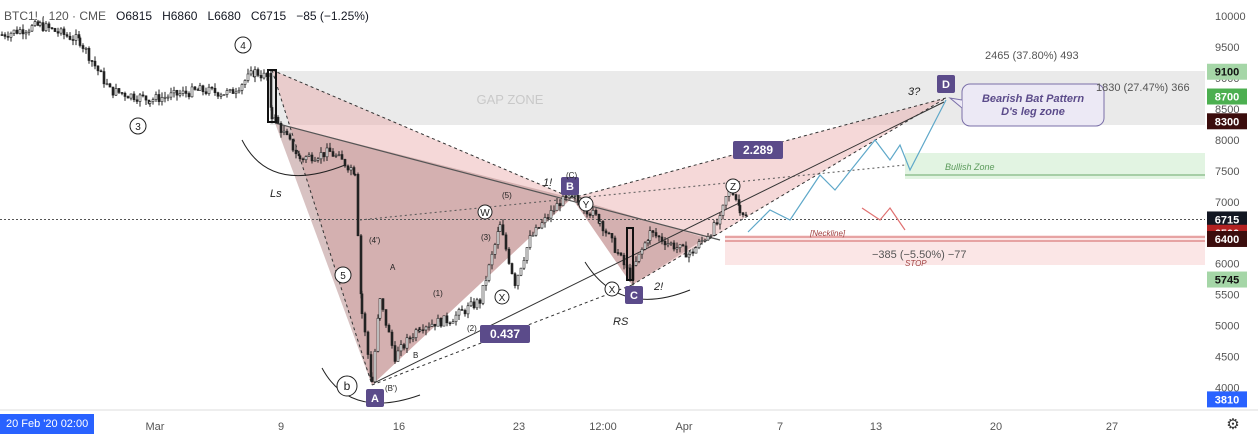  I want to click on point-b-label: B, so click(570, 187).